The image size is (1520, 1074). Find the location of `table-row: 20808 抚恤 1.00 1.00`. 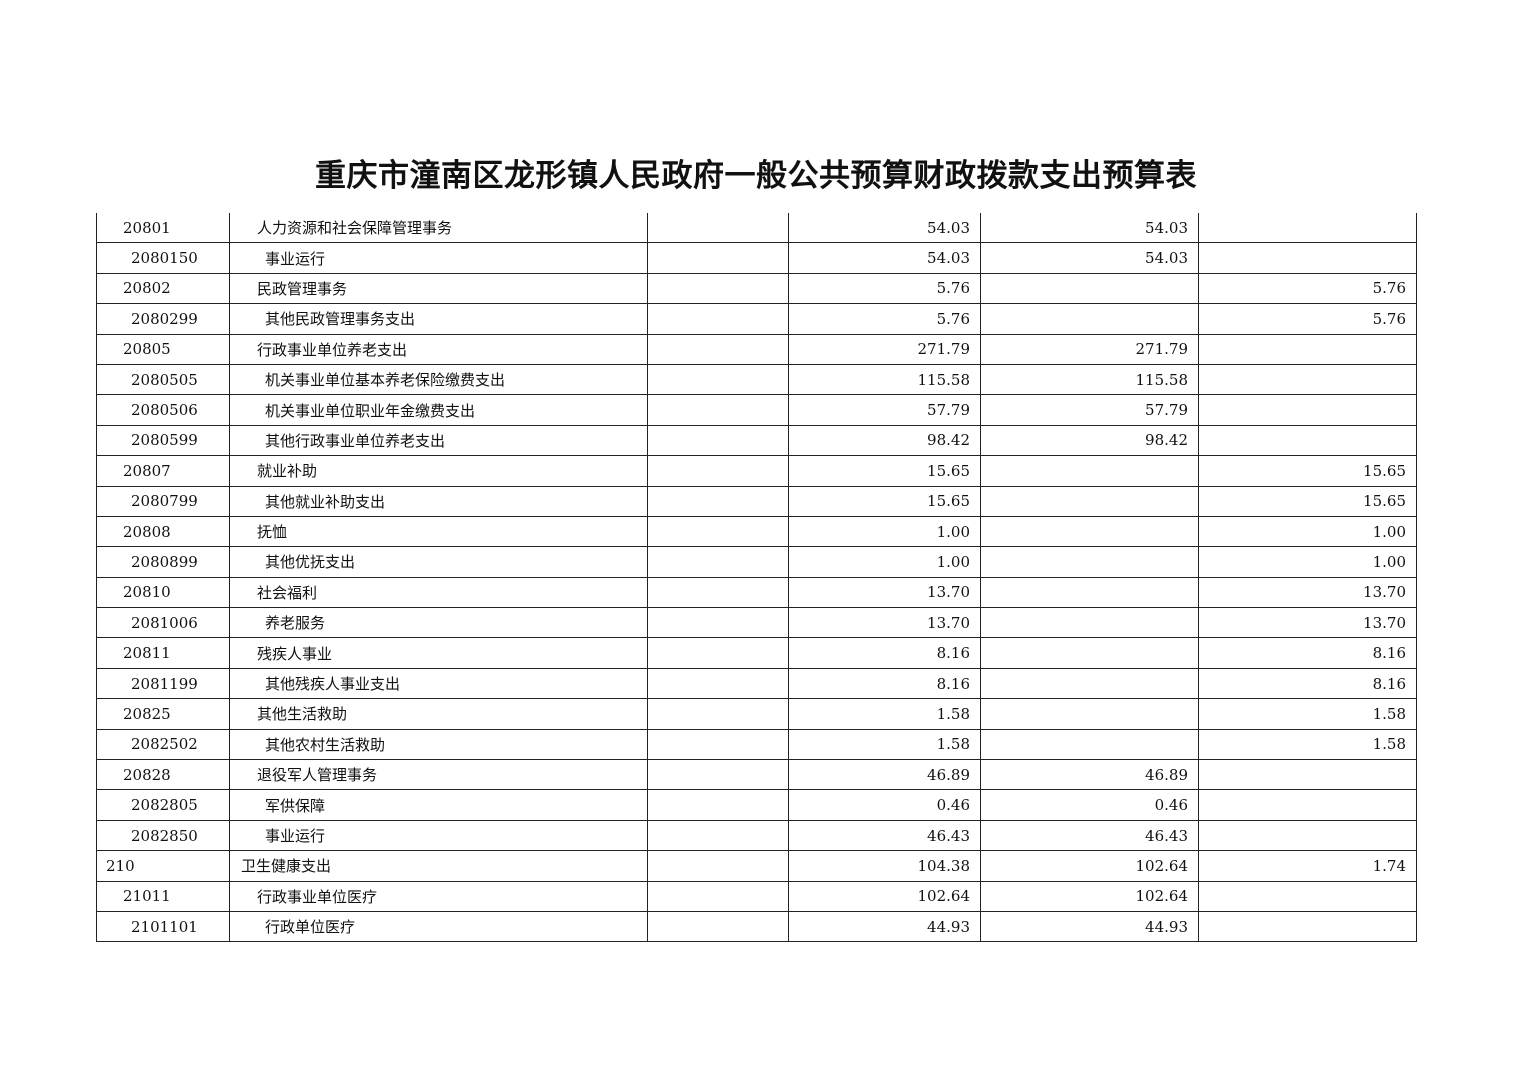

table-row: 20808 抚恤 1.00 1.00 is located at coordinates (756, 531).